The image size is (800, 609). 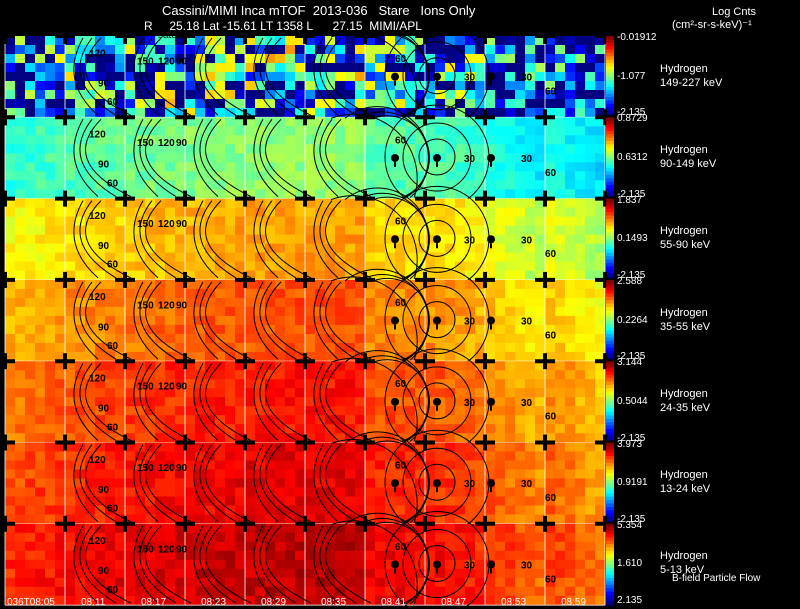 I want to click on contour-label: 150, so click(x=145, y=549).